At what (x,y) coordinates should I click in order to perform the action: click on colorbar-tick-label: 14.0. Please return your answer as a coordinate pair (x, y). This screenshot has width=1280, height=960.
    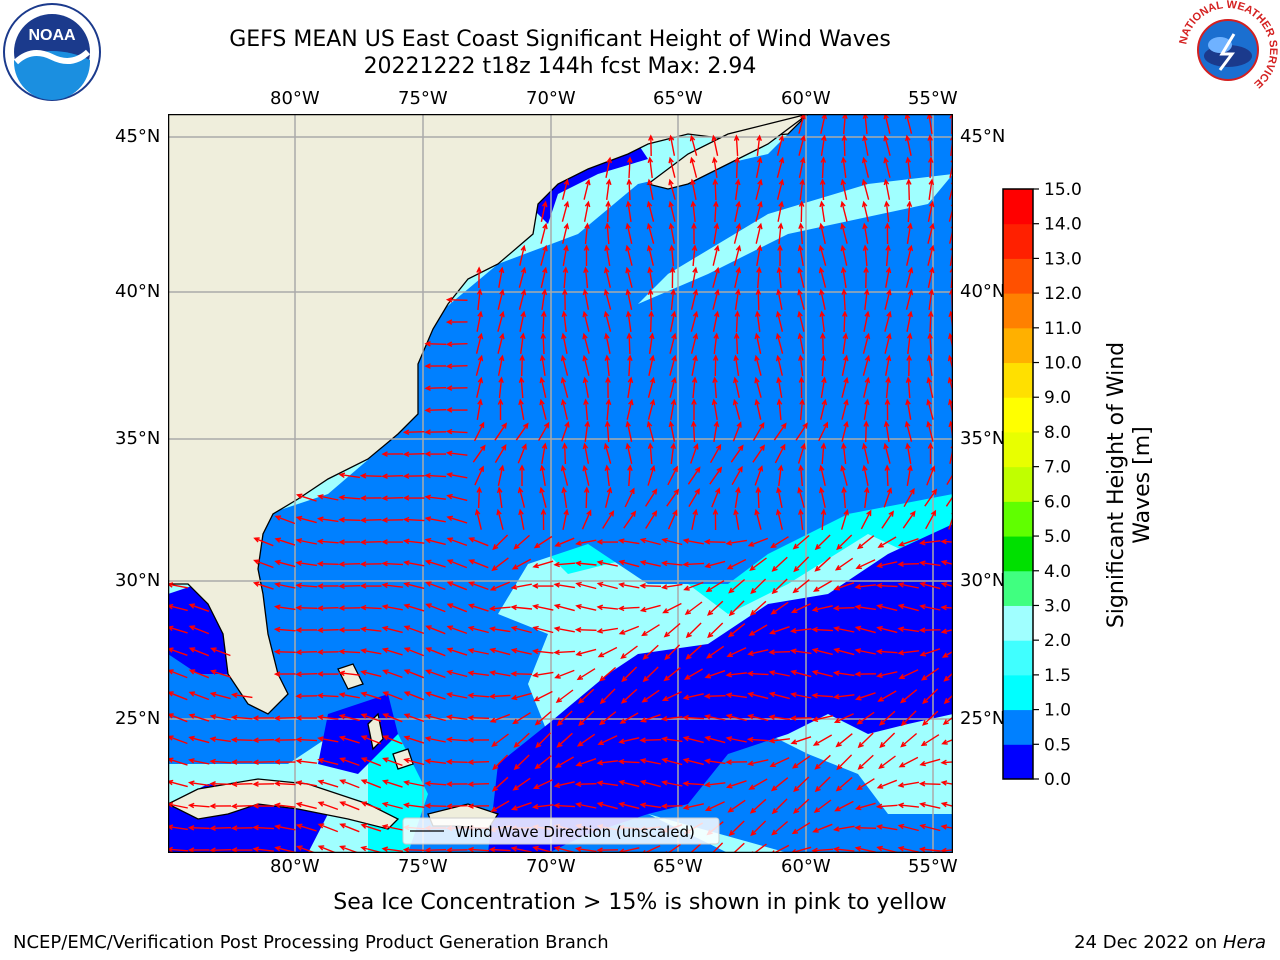
    Looking at the image, I should click on (1063, 225).